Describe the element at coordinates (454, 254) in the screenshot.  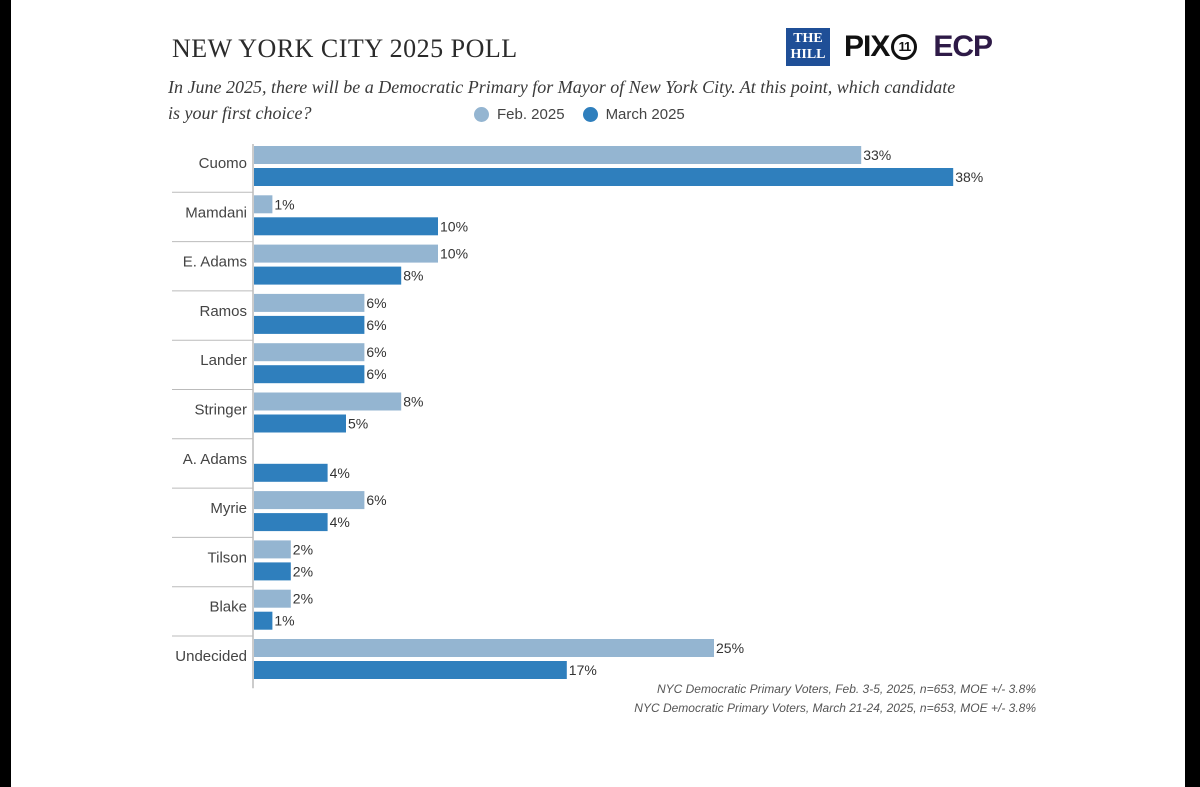
I see `data-label-e-adams-feb: 10%` at that location.